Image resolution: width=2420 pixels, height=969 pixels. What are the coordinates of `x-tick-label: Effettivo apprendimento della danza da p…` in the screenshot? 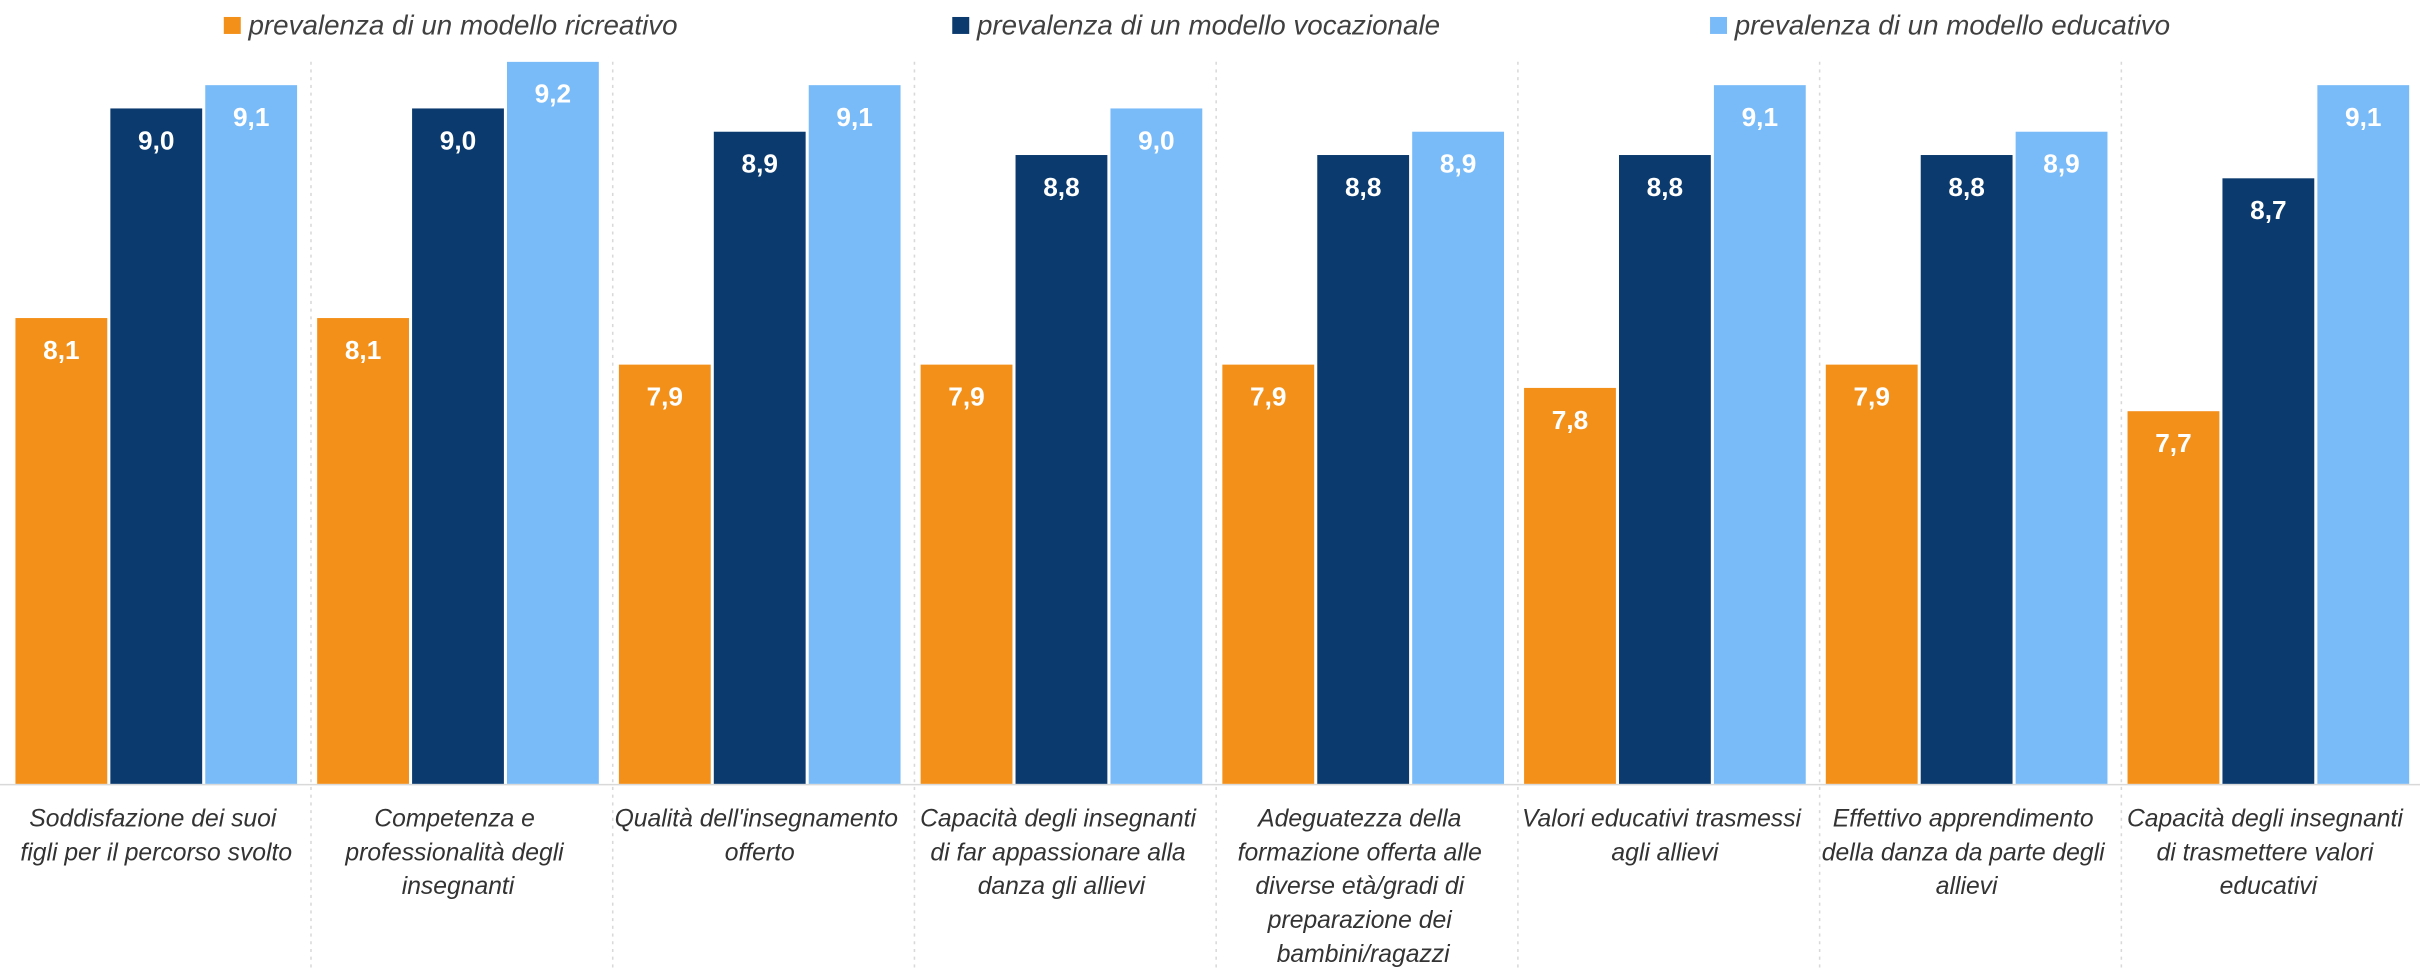 It's located at (1967, 852).